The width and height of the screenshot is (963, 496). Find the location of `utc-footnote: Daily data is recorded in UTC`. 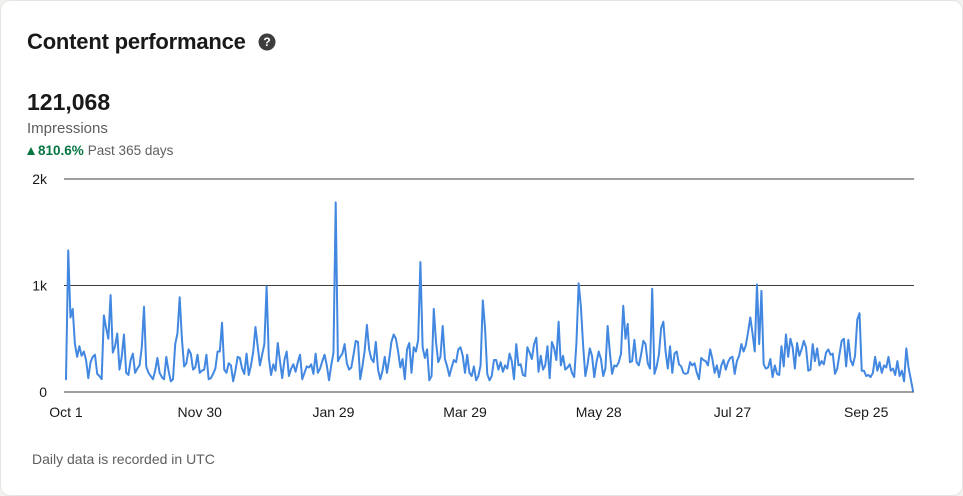

utc-footnote: Daily data is recorded in UTC is located at coordinates (123, 459).